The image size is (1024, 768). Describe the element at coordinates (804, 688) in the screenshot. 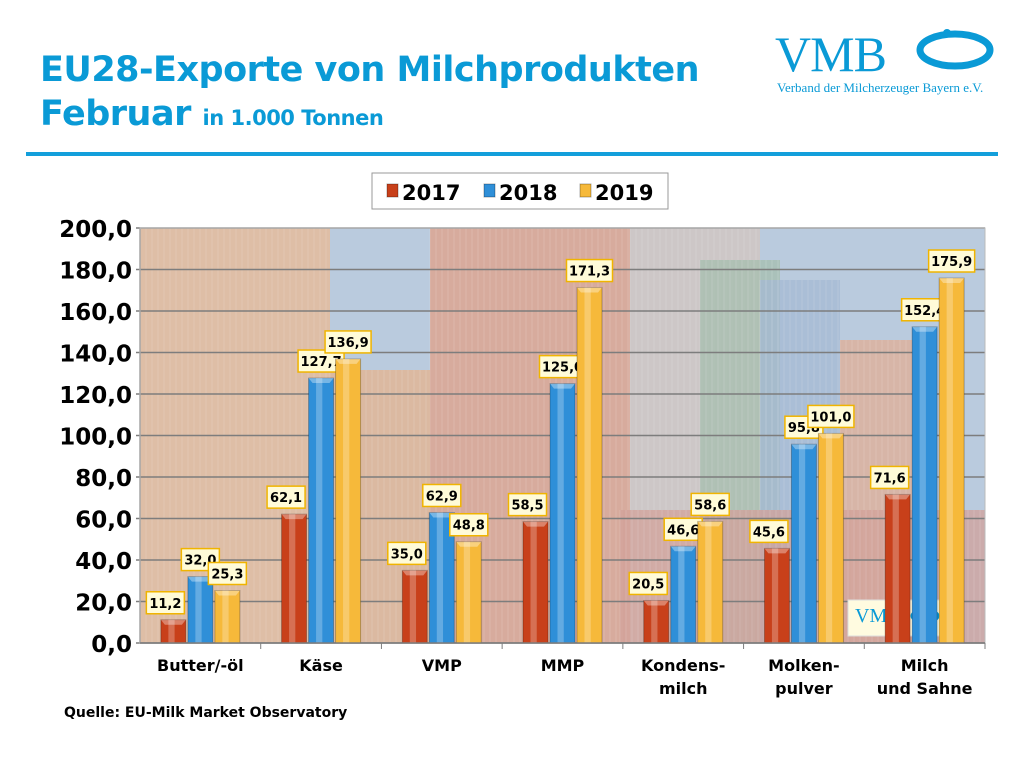

I see `x-category-label: pulver` at that location.